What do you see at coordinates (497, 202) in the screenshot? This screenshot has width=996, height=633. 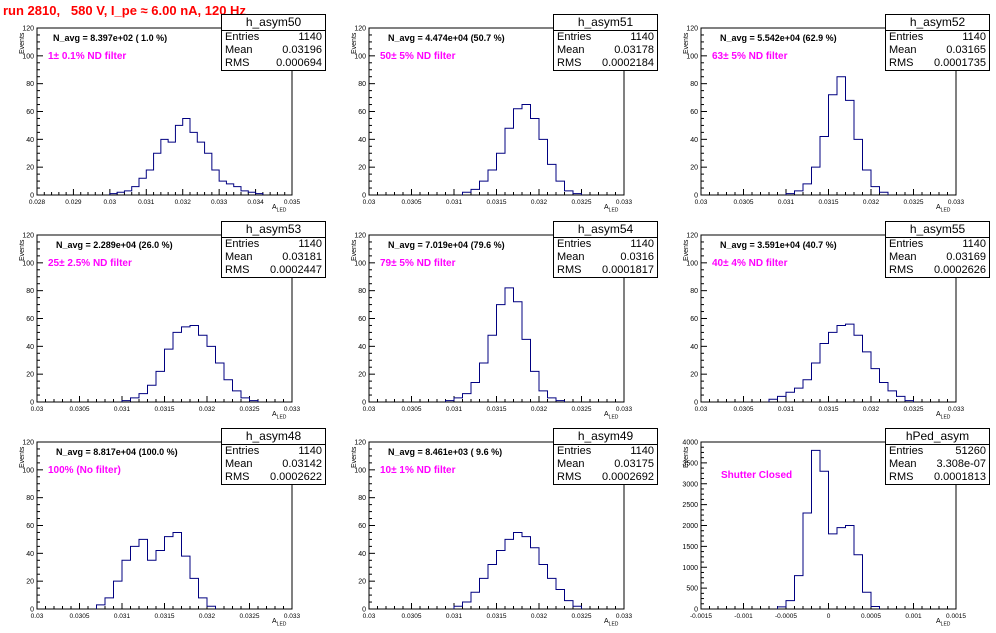 I see `x-tick-label: 0.0315` at bounding box center [497, 202].